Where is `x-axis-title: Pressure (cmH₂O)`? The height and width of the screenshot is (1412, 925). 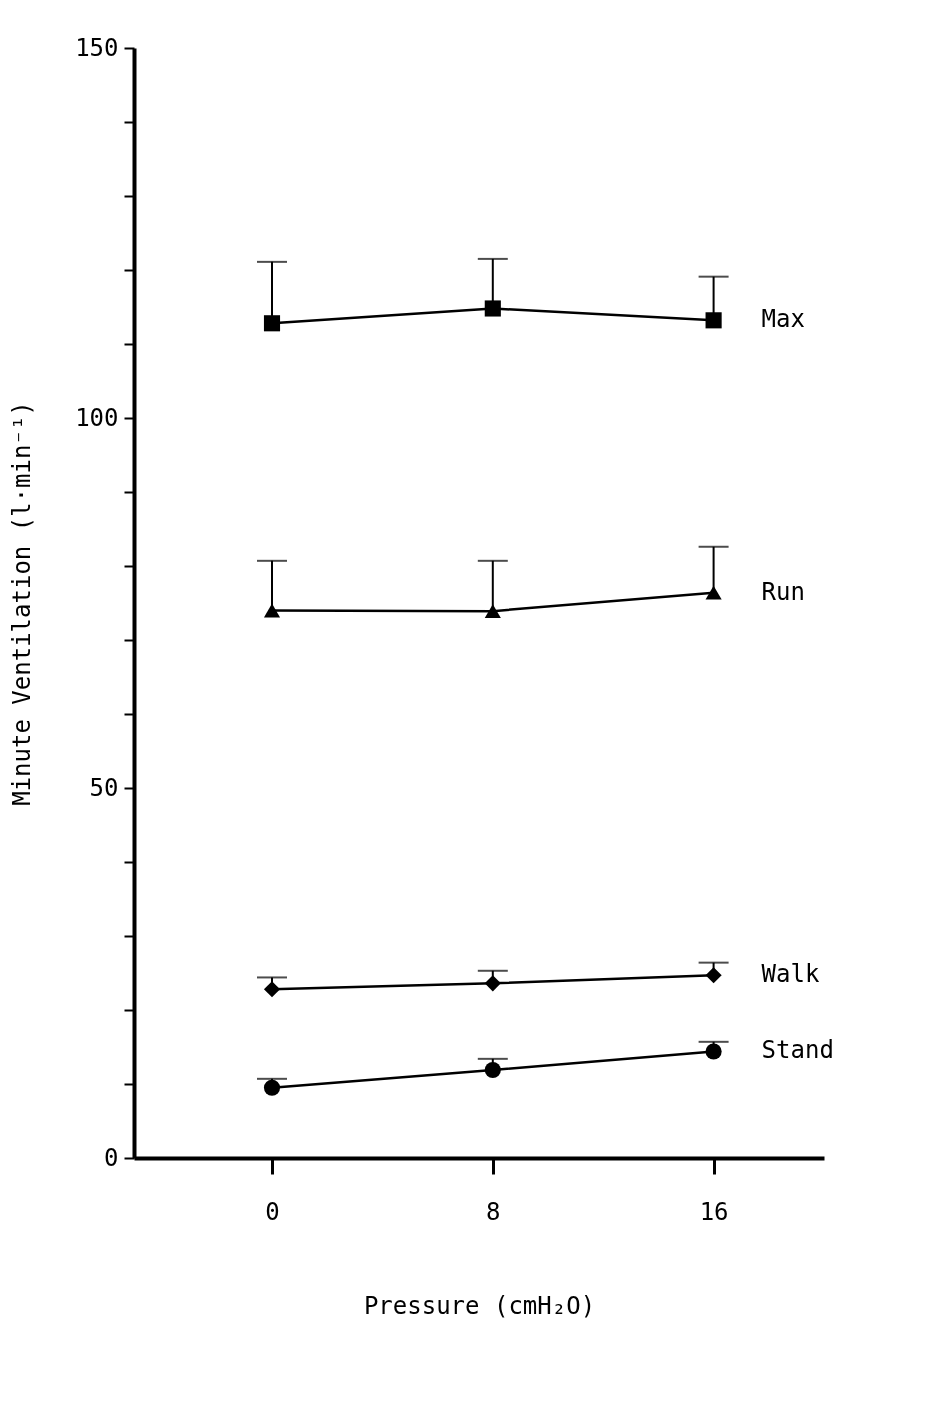 x-axis-title: Pressure (cmH₂O) is located at coordinates (479, 1305).